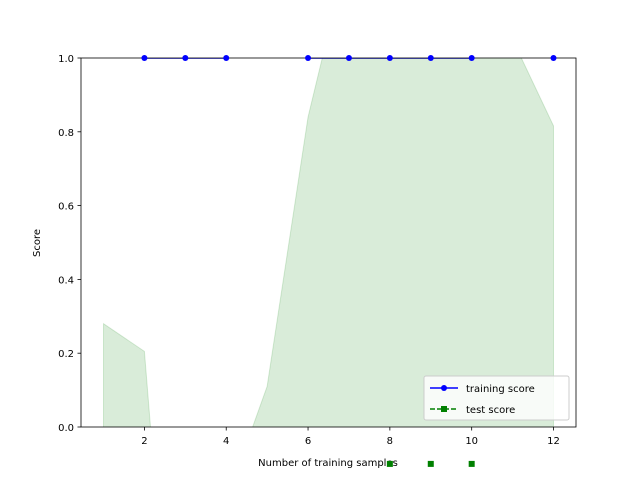 This screenshot has height=484, width=640. I want to click on x-tick-label: 4, so click(226, 441).